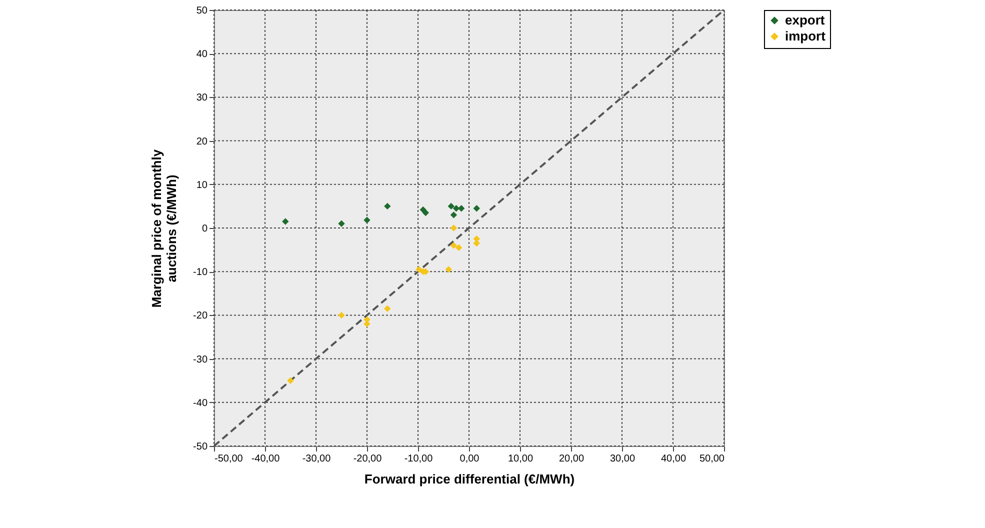  What do you see at coordinates (265, 459) in the screenshot?
I see `x-tick-label: -40,00` at bounding box center [265, 459].